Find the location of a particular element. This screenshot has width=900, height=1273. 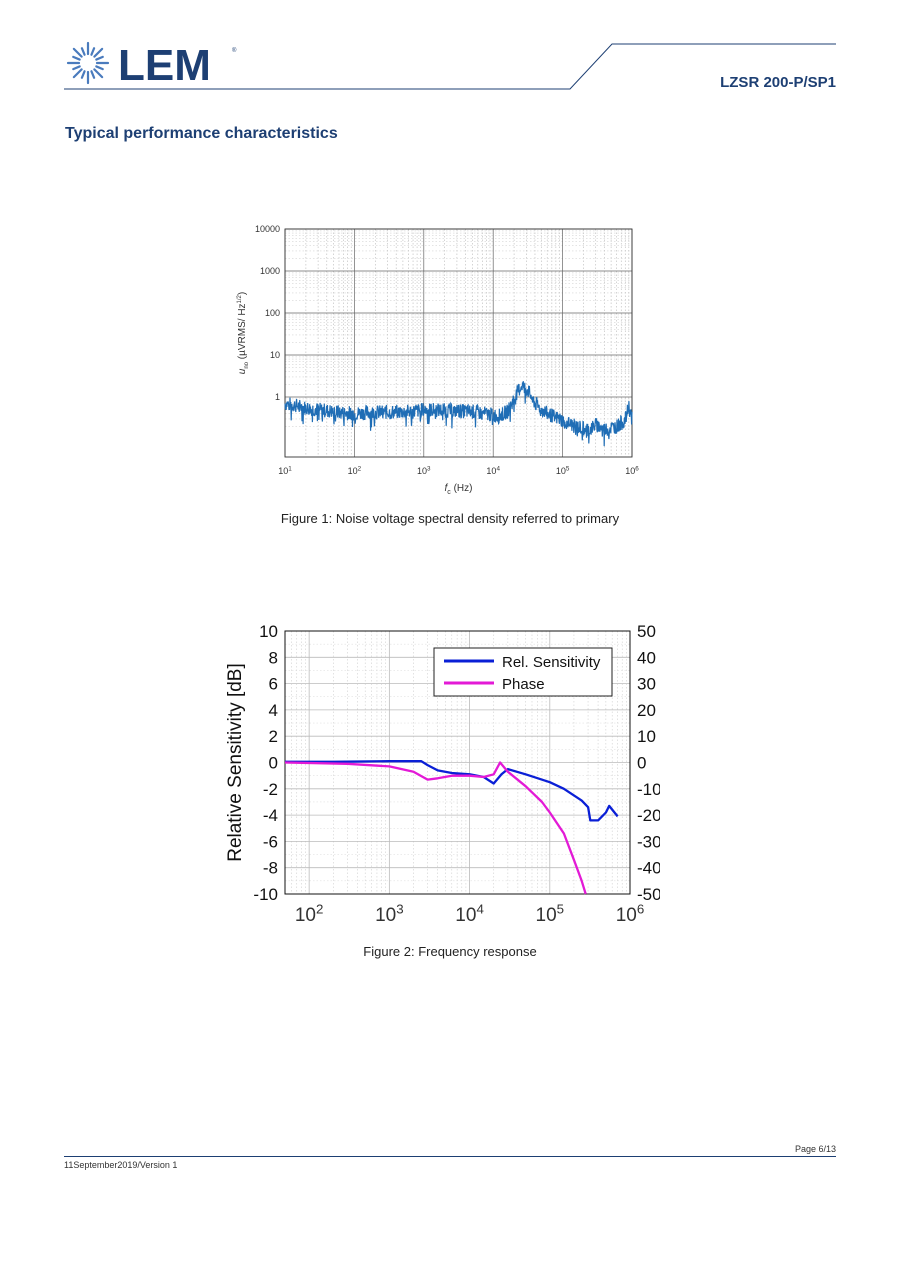

y2-tick-label: 40 is located at coordinates (646, 657).